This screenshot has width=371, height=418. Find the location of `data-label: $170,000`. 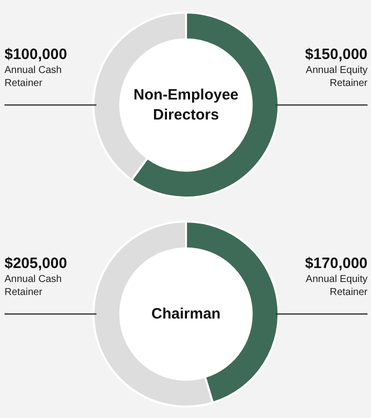

data-label: $170,000 is located at coordinates (336, 263).